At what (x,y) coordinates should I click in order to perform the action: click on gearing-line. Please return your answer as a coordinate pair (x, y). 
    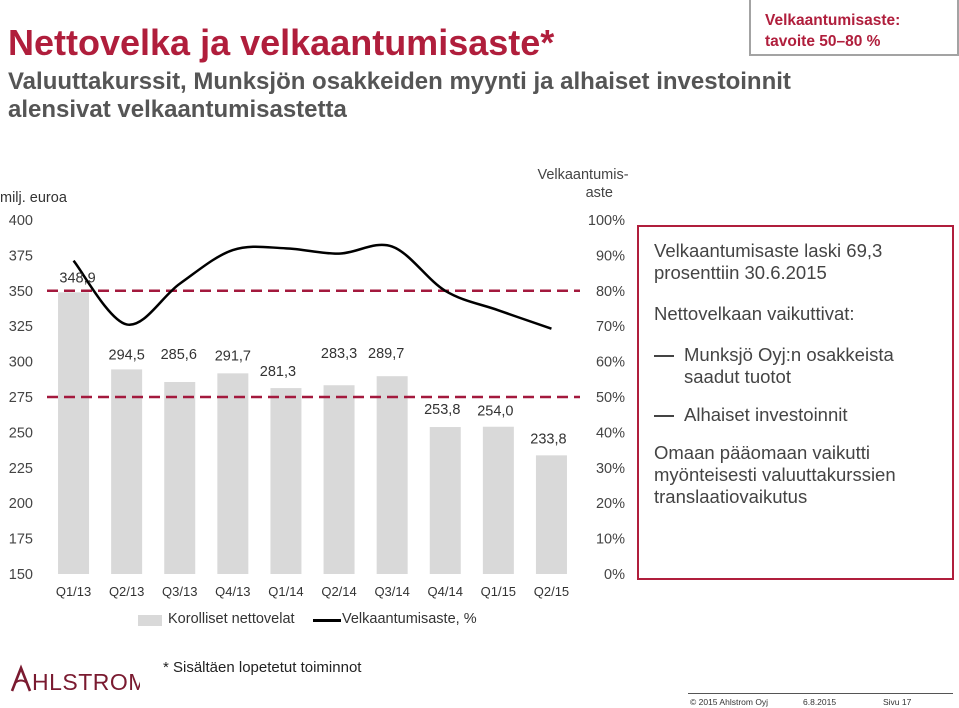
    Looking at the image, I should click on (312, 286).